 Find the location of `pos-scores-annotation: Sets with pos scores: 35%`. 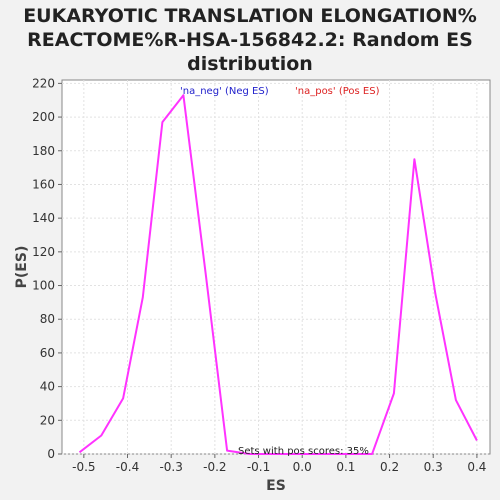

pos-scores-annotation: Sets with pos scores: 35% is located at coordinates (303, 451).